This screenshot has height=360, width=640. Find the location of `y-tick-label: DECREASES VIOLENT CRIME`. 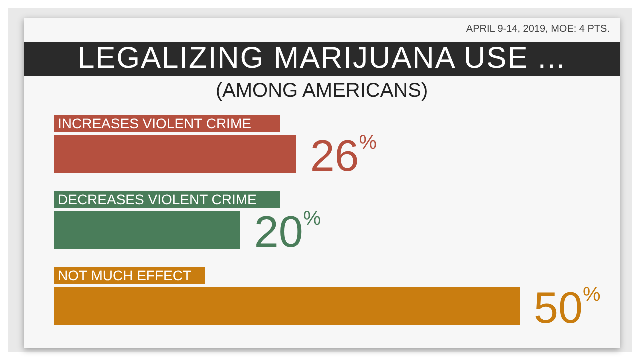

y-tick-label: DECREASES VIOLENT CRIME is located at coordinates (157, 200).